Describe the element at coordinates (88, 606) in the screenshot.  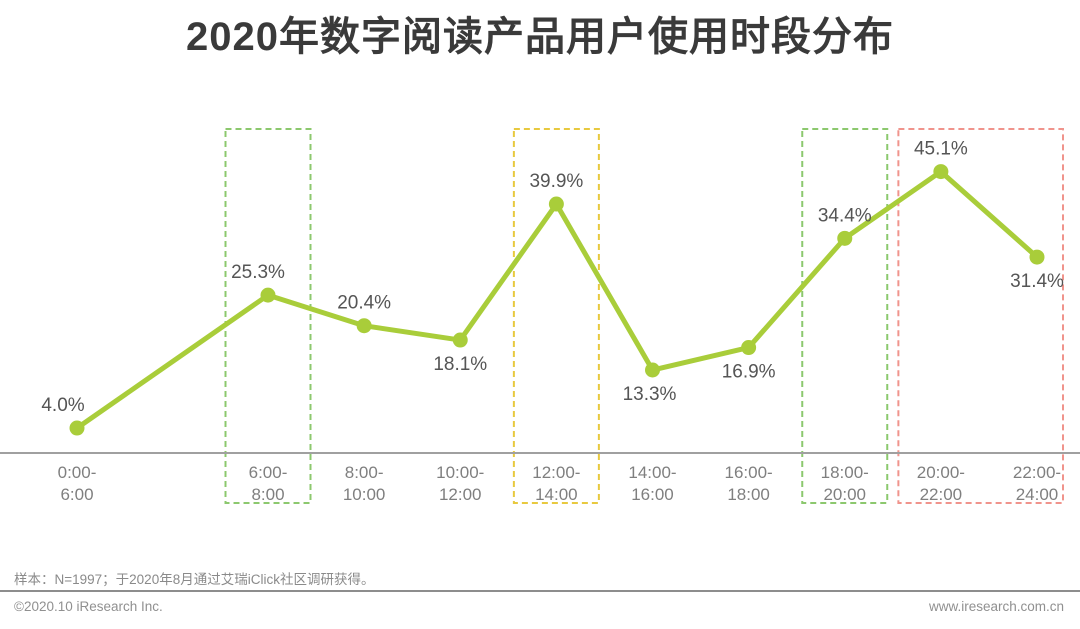
I see `copyright-text: ©2020.10 iResearch Inc.` at that location.